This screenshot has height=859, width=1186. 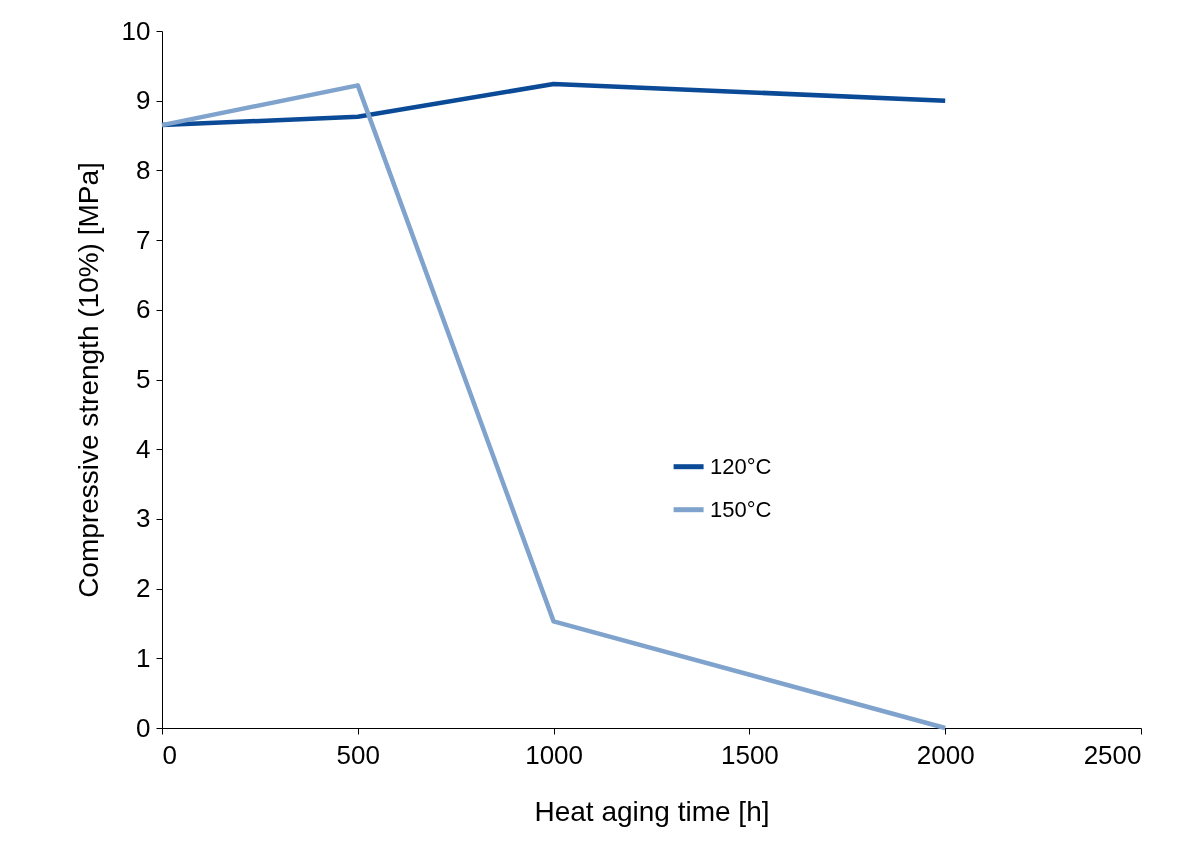 I want to click on y-tick-label: 1, so click(x=143, y=657).